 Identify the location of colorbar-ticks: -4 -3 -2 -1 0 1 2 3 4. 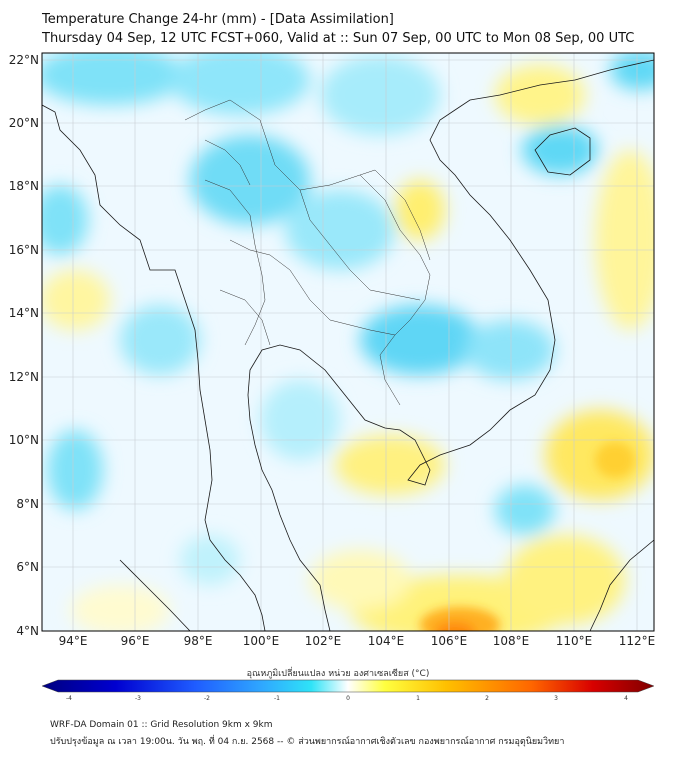
(347, 698).